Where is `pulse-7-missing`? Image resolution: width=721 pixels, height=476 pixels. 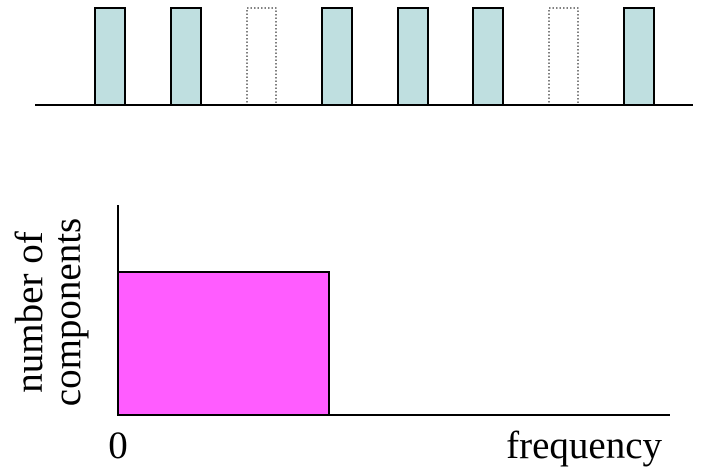 pulse-7-missing is located at coordinates (563, 56).